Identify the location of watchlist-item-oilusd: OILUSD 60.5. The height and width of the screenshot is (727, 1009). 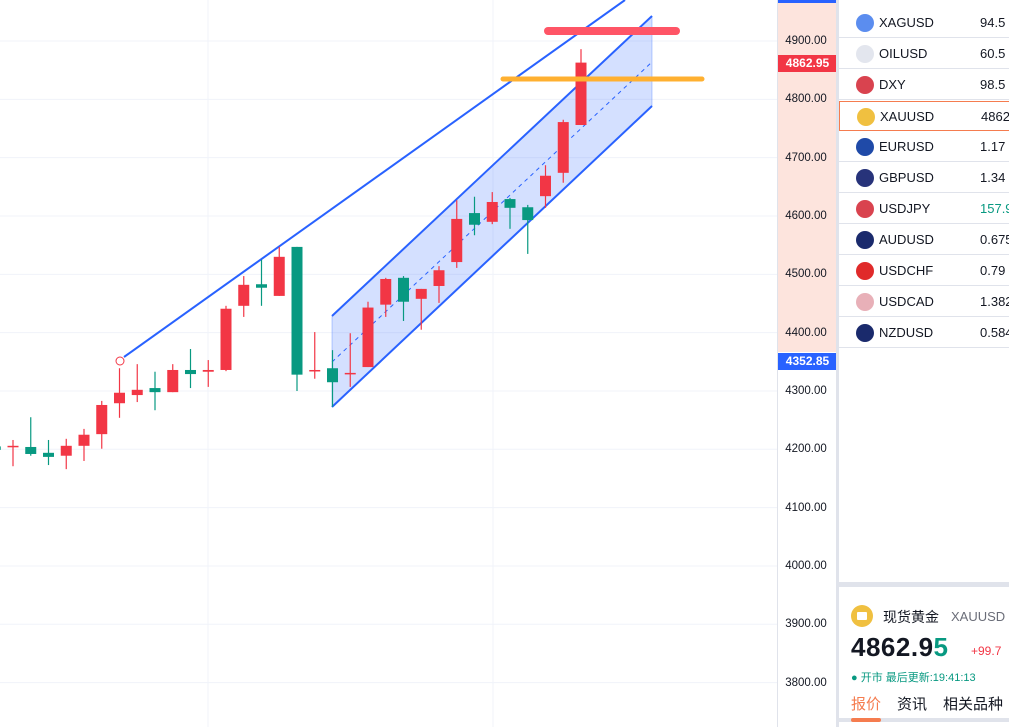
(924, 54).